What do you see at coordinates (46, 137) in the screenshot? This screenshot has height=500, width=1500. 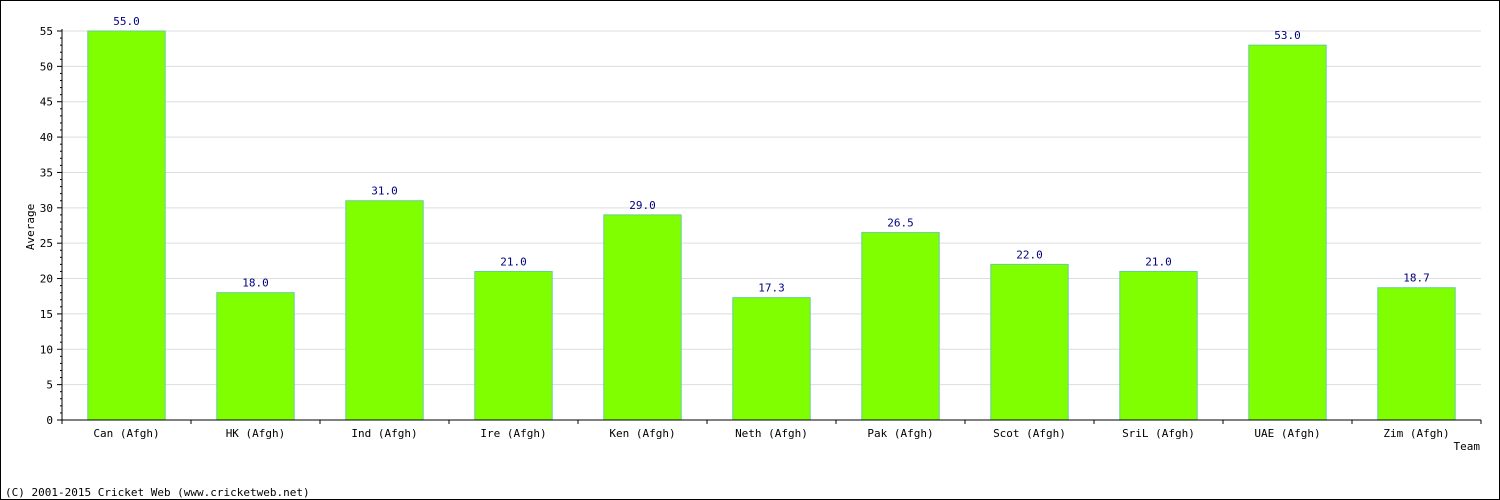 I see `y-tick-label: 40` at bounding box center [46, 137].